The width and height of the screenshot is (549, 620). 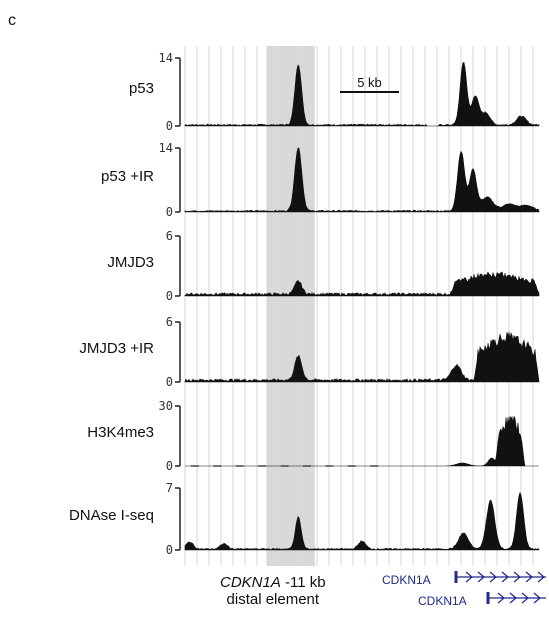 What do you see at coordinates (406, 580) in the screenshot?
I see `gene-label-1: CDKN1A` at bounding box center [406, 580].